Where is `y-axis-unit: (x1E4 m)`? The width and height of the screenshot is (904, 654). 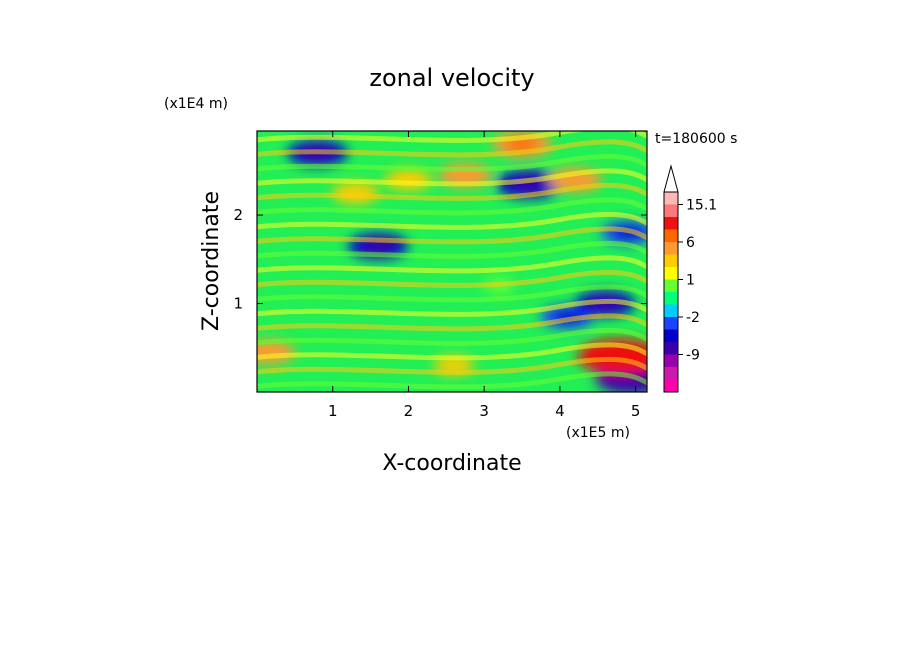 y-axis-unit: (x1E4 m) is located at coordinates (196, 104).